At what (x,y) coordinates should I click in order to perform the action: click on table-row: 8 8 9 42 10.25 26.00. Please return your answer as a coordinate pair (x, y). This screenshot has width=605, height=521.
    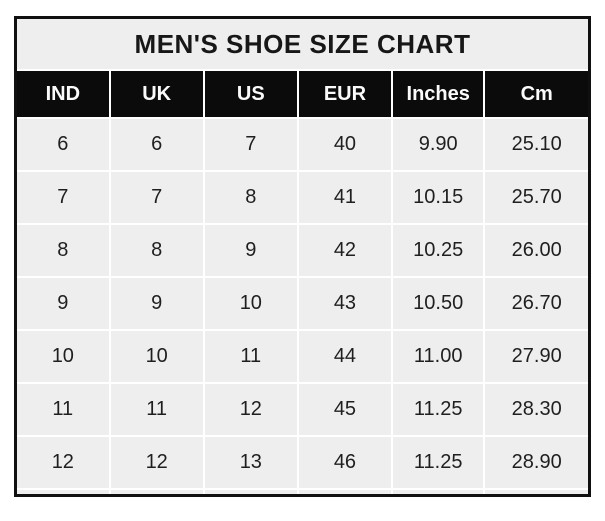
    Looking at the image, I should click on (302, 250).